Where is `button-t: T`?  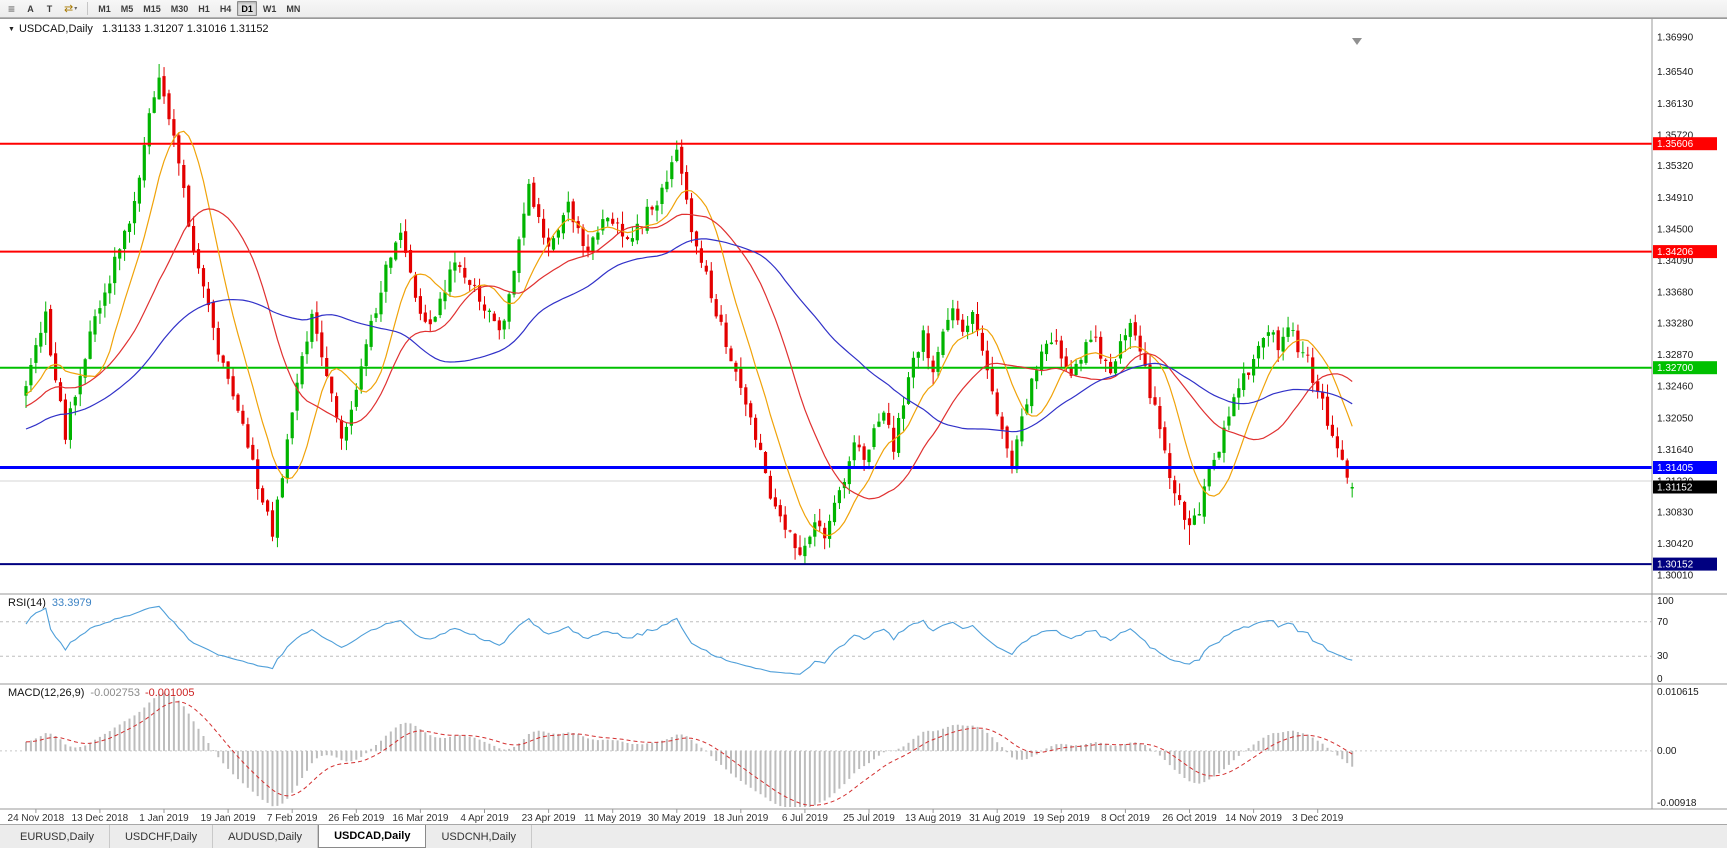
button-t: T is located at coordinates (49, 8).